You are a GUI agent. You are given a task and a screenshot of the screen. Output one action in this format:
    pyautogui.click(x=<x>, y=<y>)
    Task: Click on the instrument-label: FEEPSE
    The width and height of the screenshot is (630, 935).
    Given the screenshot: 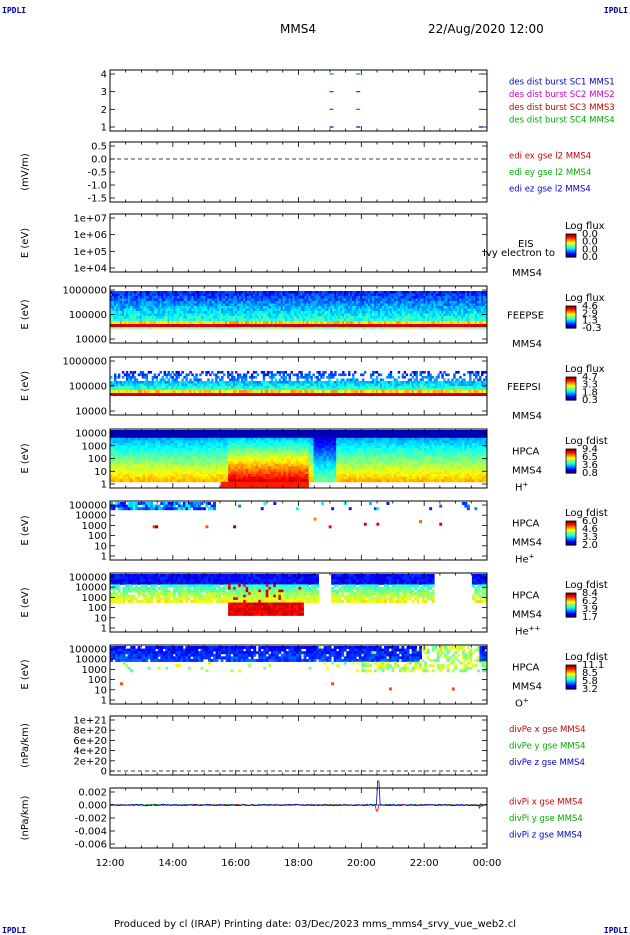 What is the action you would take?
    pyautogui.click(x=525, y=316)
    